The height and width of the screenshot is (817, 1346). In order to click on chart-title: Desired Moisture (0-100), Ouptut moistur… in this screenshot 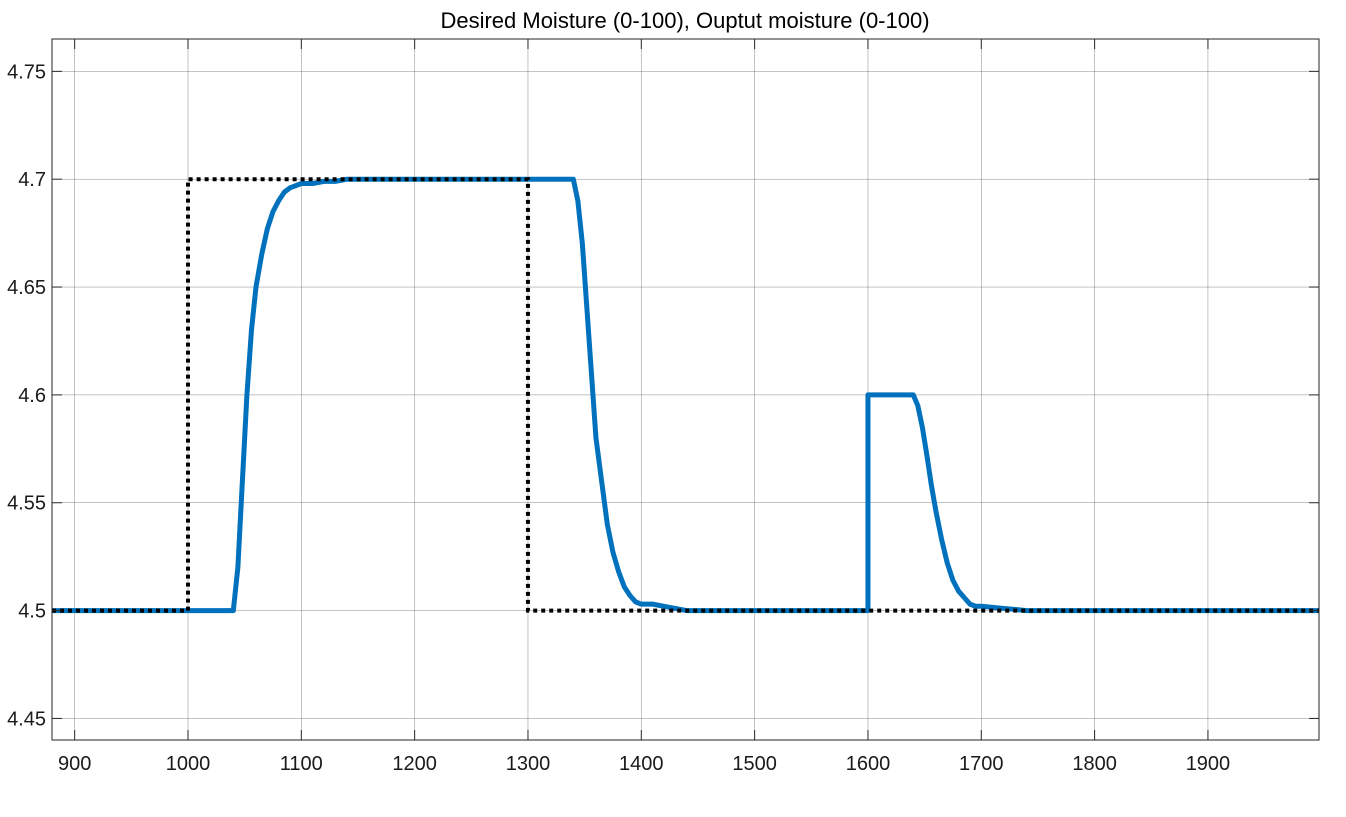, I will do `click(684, 20)`.